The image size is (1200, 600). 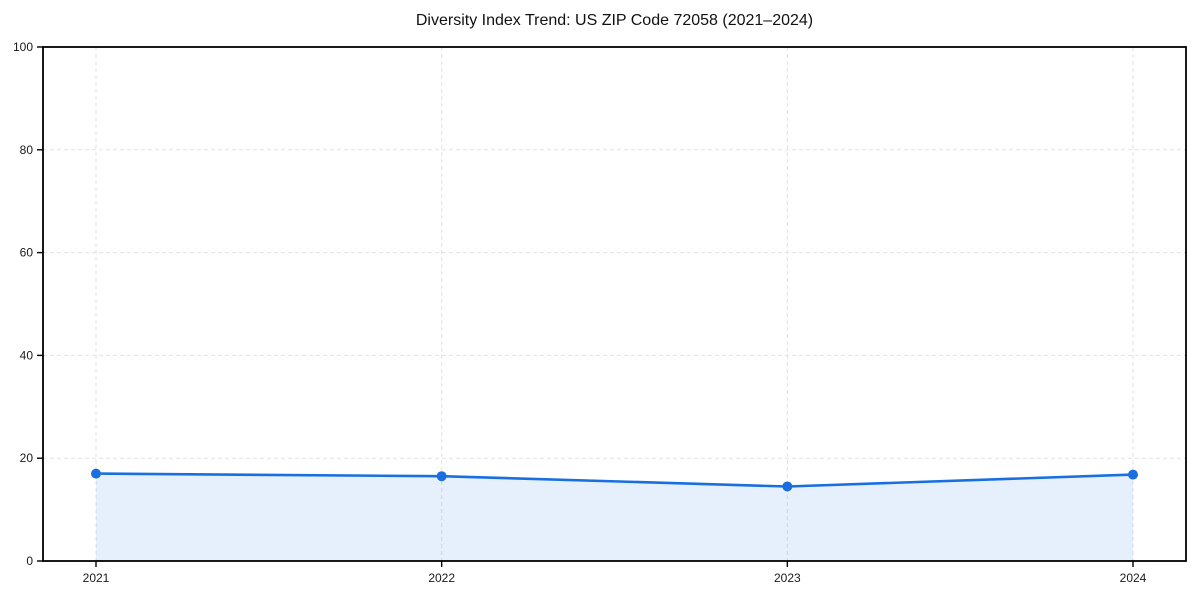 I want to click on x-axis-tick-label: 2022, so click(x=441, y=578).